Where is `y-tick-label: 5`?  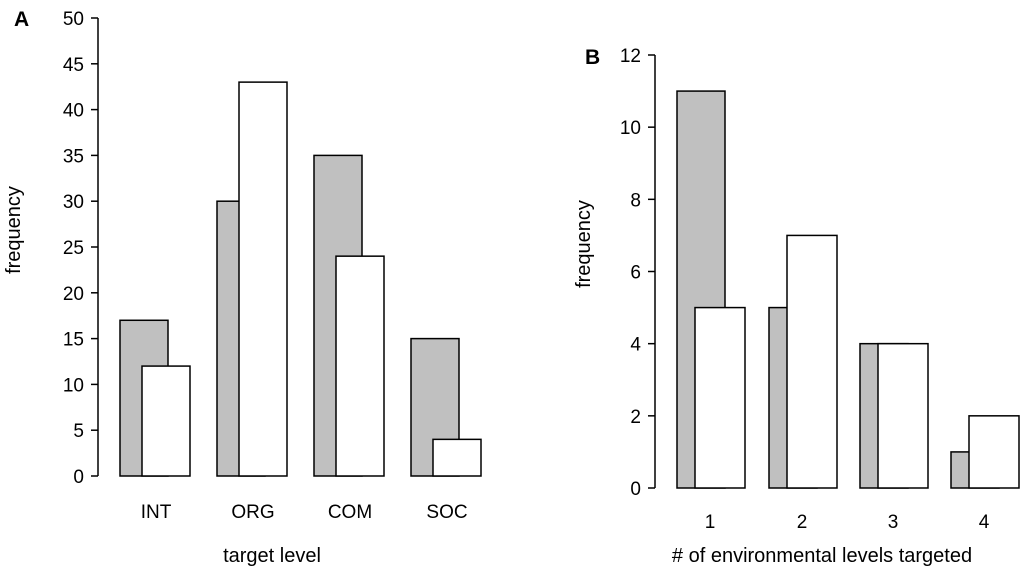
y-tick-label: 5 is located at coordinates (78, 431).